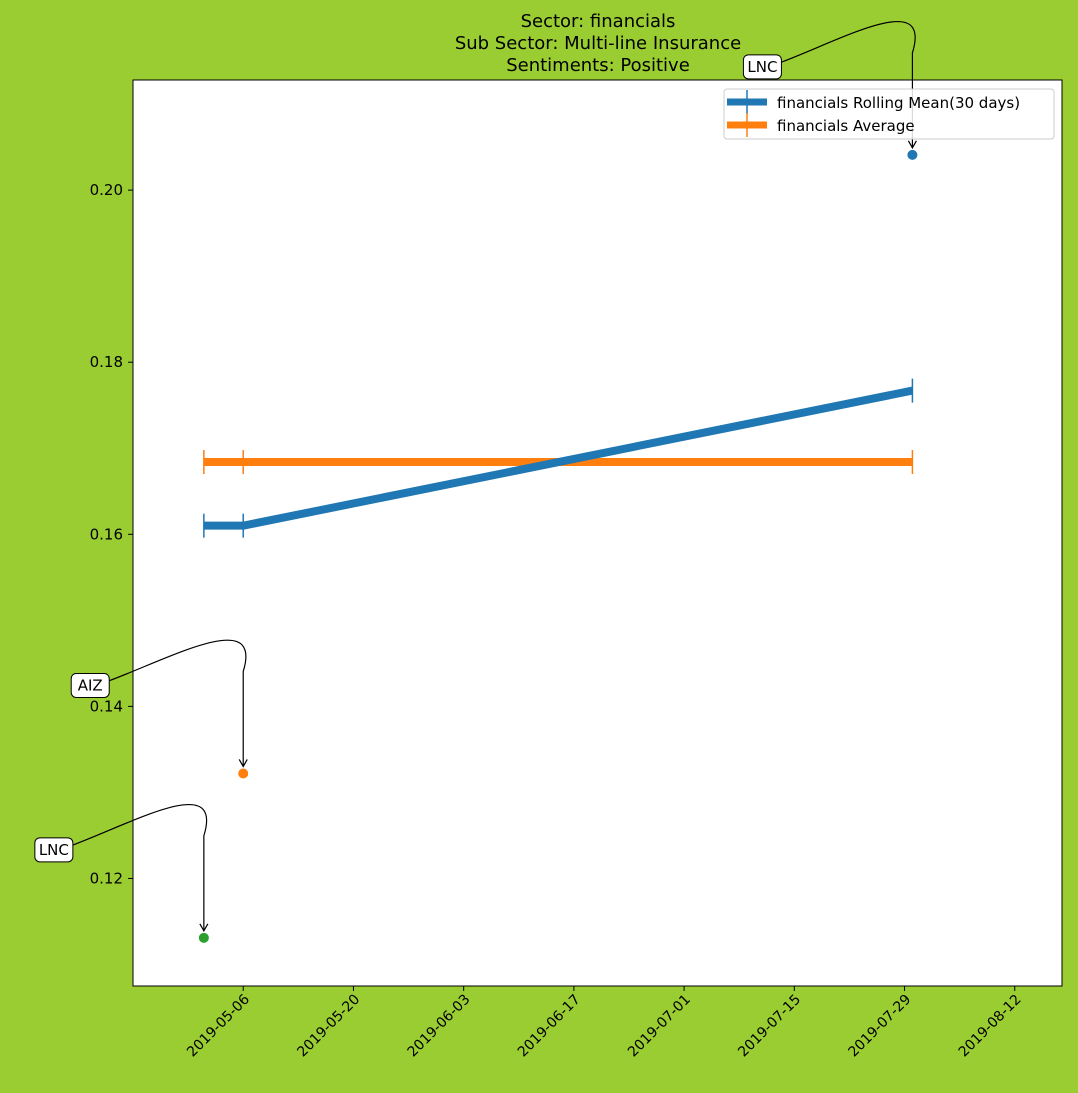 The image size is (1078, 1093). What do you see at coordinates (549, 1026) in the screenshot?
I see `x-tick-label-3: 2019-06-17` at bounding box center [549, 1026].